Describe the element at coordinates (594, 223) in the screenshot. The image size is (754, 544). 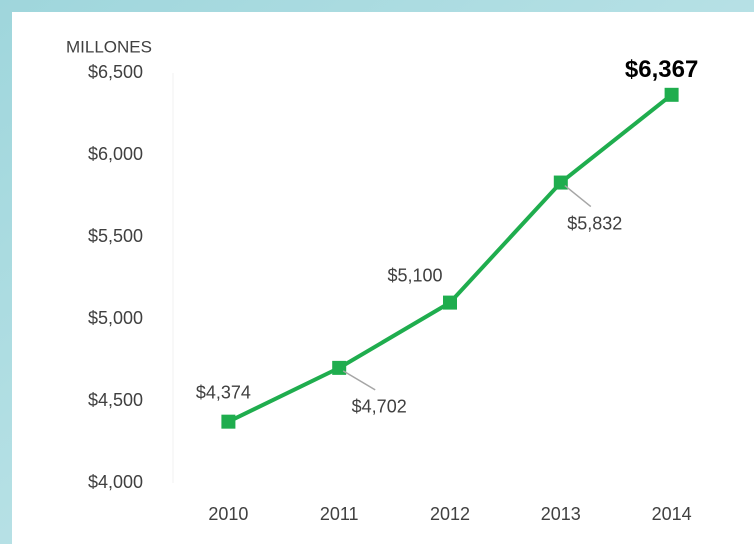
I see `data-label: $5,832` at that location.